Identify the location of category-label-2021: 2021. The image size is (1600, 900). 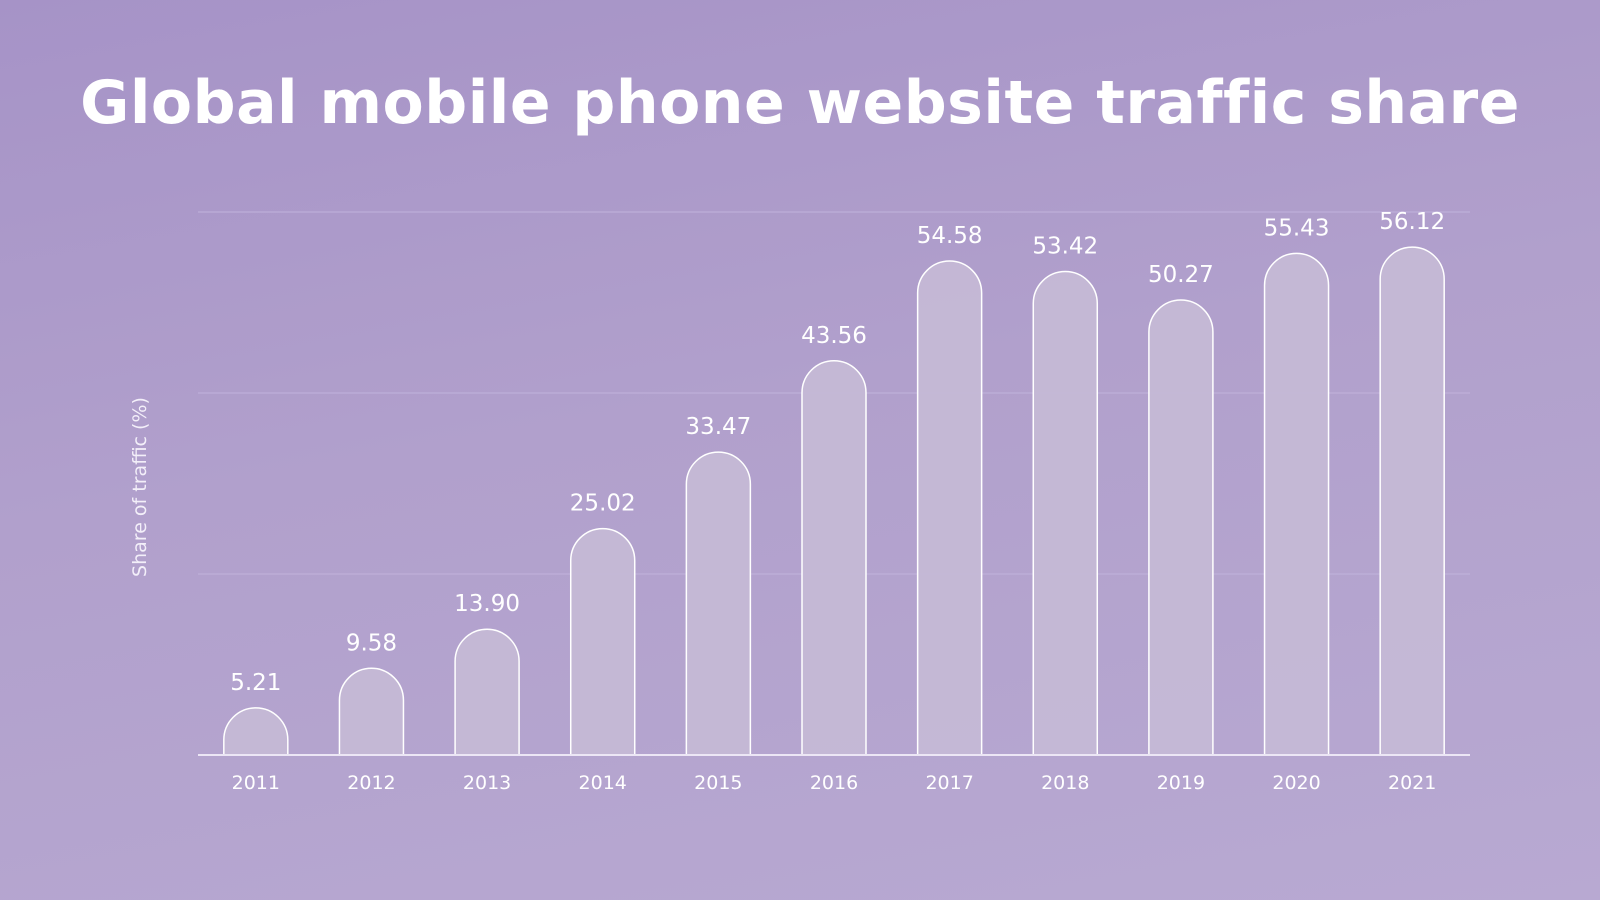
(1412, 783).